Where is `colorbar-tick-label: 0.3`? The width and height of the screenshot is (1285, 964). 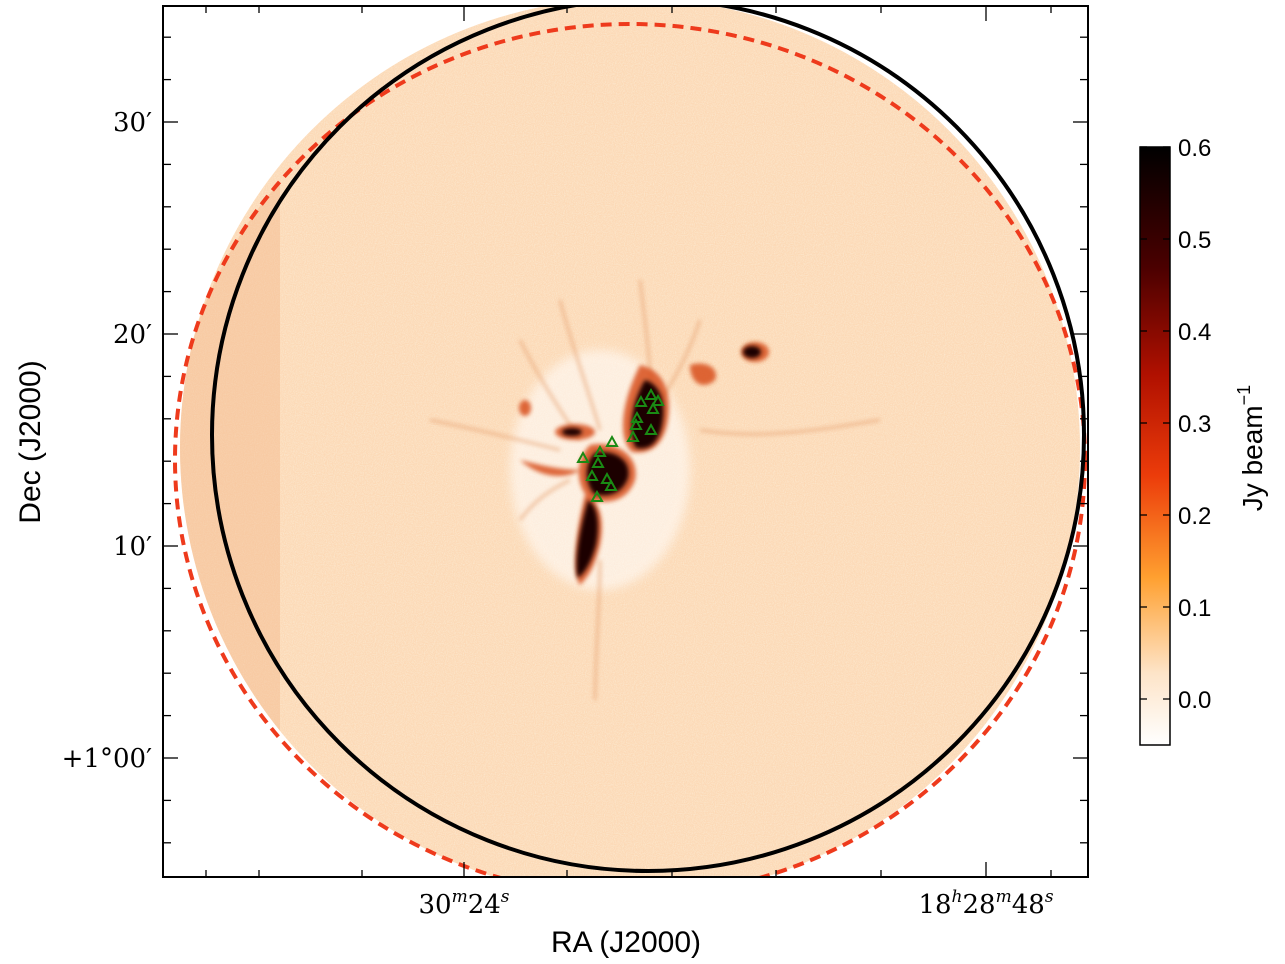
colorbar-tick-label: 0.3 is located at coordinates (1194, 424).